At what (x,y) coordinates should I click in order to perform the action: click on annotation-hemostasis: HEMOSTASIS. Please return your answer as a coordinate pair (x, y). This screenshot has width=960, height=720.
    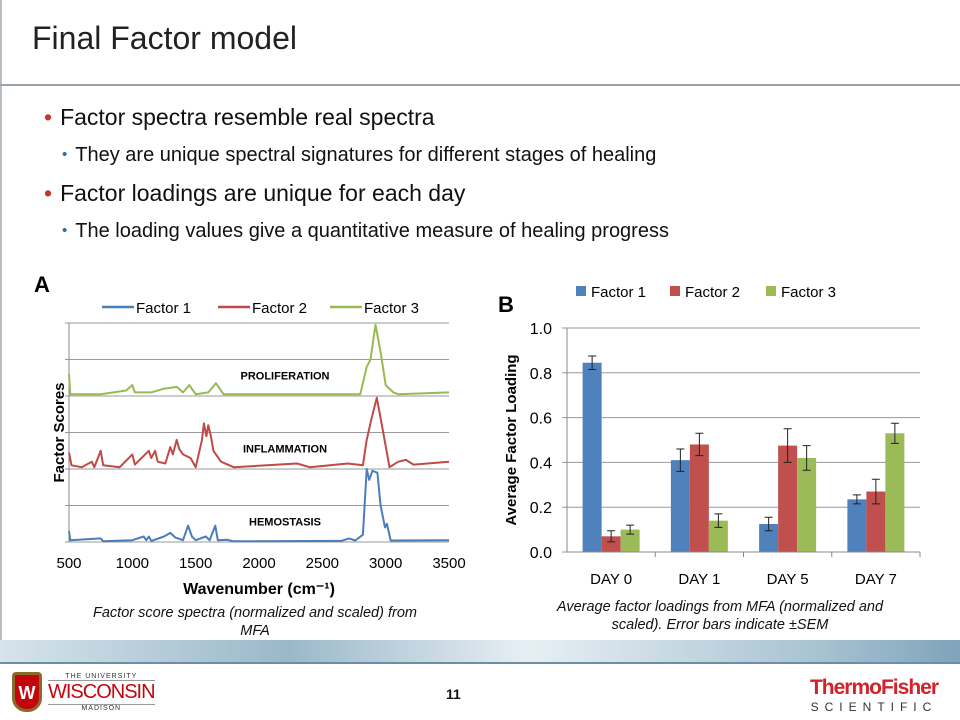
    Looking at the image, I should click on (285, 523).